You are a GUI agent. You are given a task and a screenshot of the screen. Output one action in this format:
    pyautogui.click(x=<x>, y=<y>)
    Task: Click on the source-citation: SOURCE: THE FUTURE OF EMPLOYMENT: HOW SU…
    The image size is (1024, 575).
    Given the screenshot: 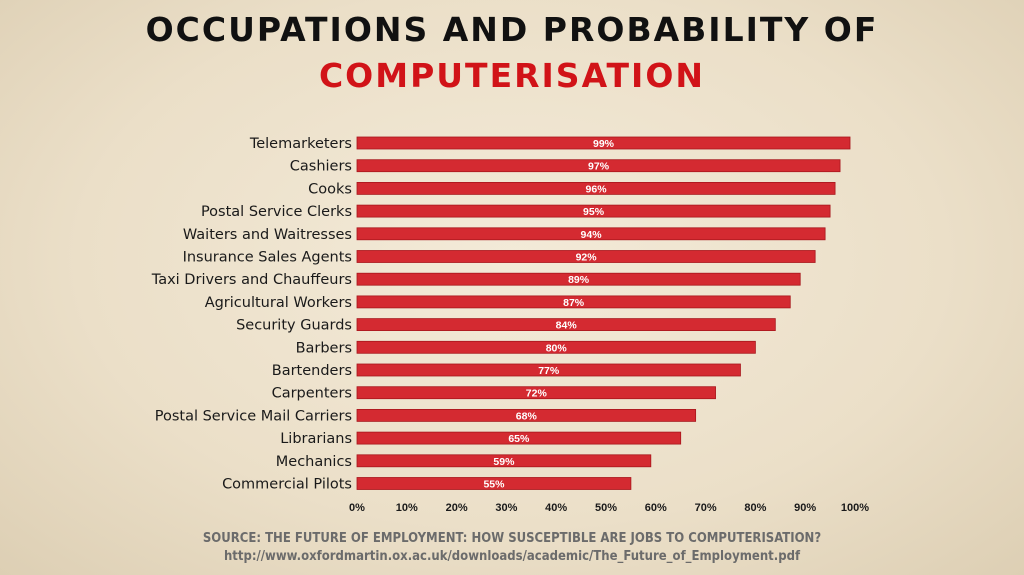 What is the action you would take?
    pyautogui.click(x=512, y=538)
    